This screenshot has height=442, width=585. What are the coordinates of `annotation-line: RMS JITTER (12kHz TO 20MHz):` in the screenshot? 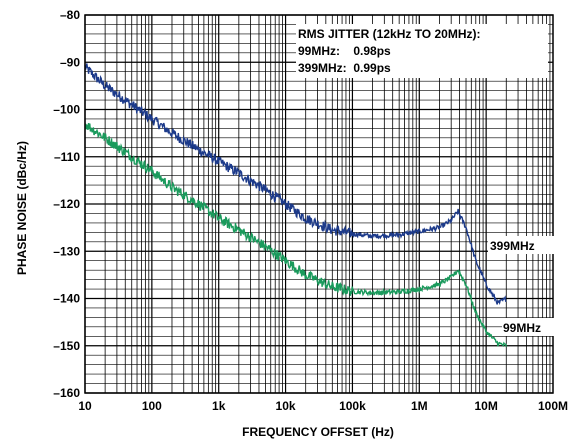 It's located at (389, 34).